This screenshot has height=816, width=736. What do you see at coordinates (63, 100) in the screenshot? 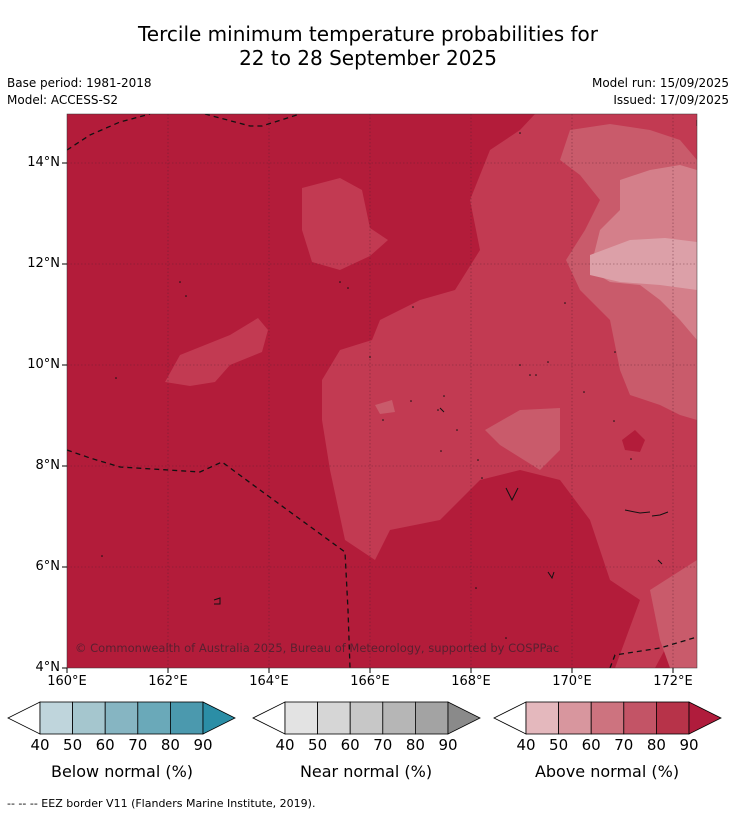
I see `model-name: Model: ACCESS-S2` at bounding box center [63, 100].